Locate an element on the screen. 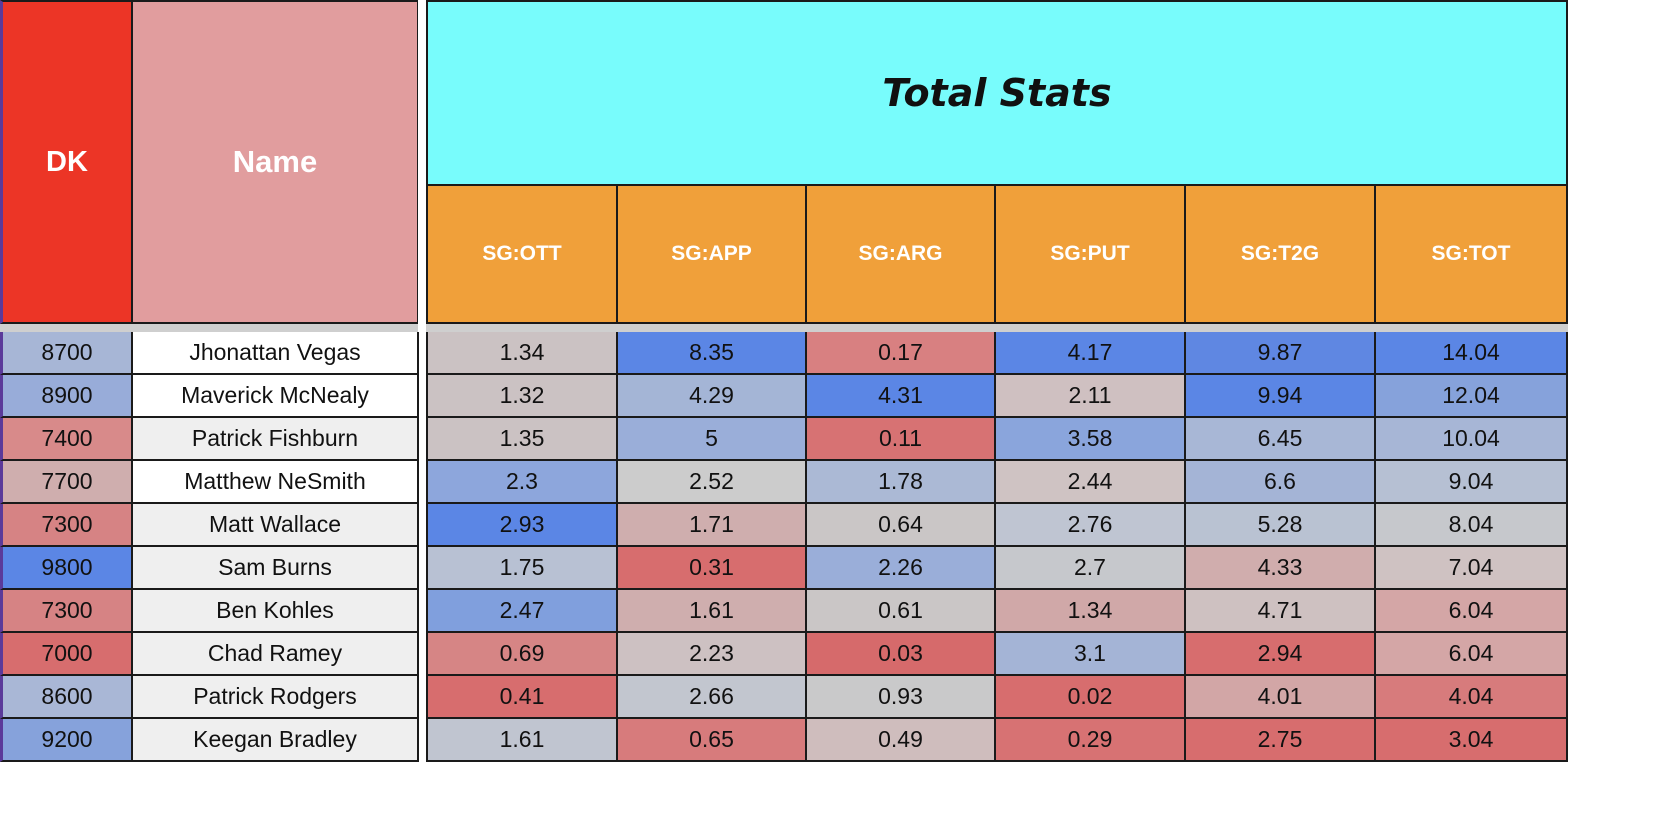 This screenshot has height=816, width=1672. sg-t2g-cell: 9.94 is located at coordinates (1280, 396).